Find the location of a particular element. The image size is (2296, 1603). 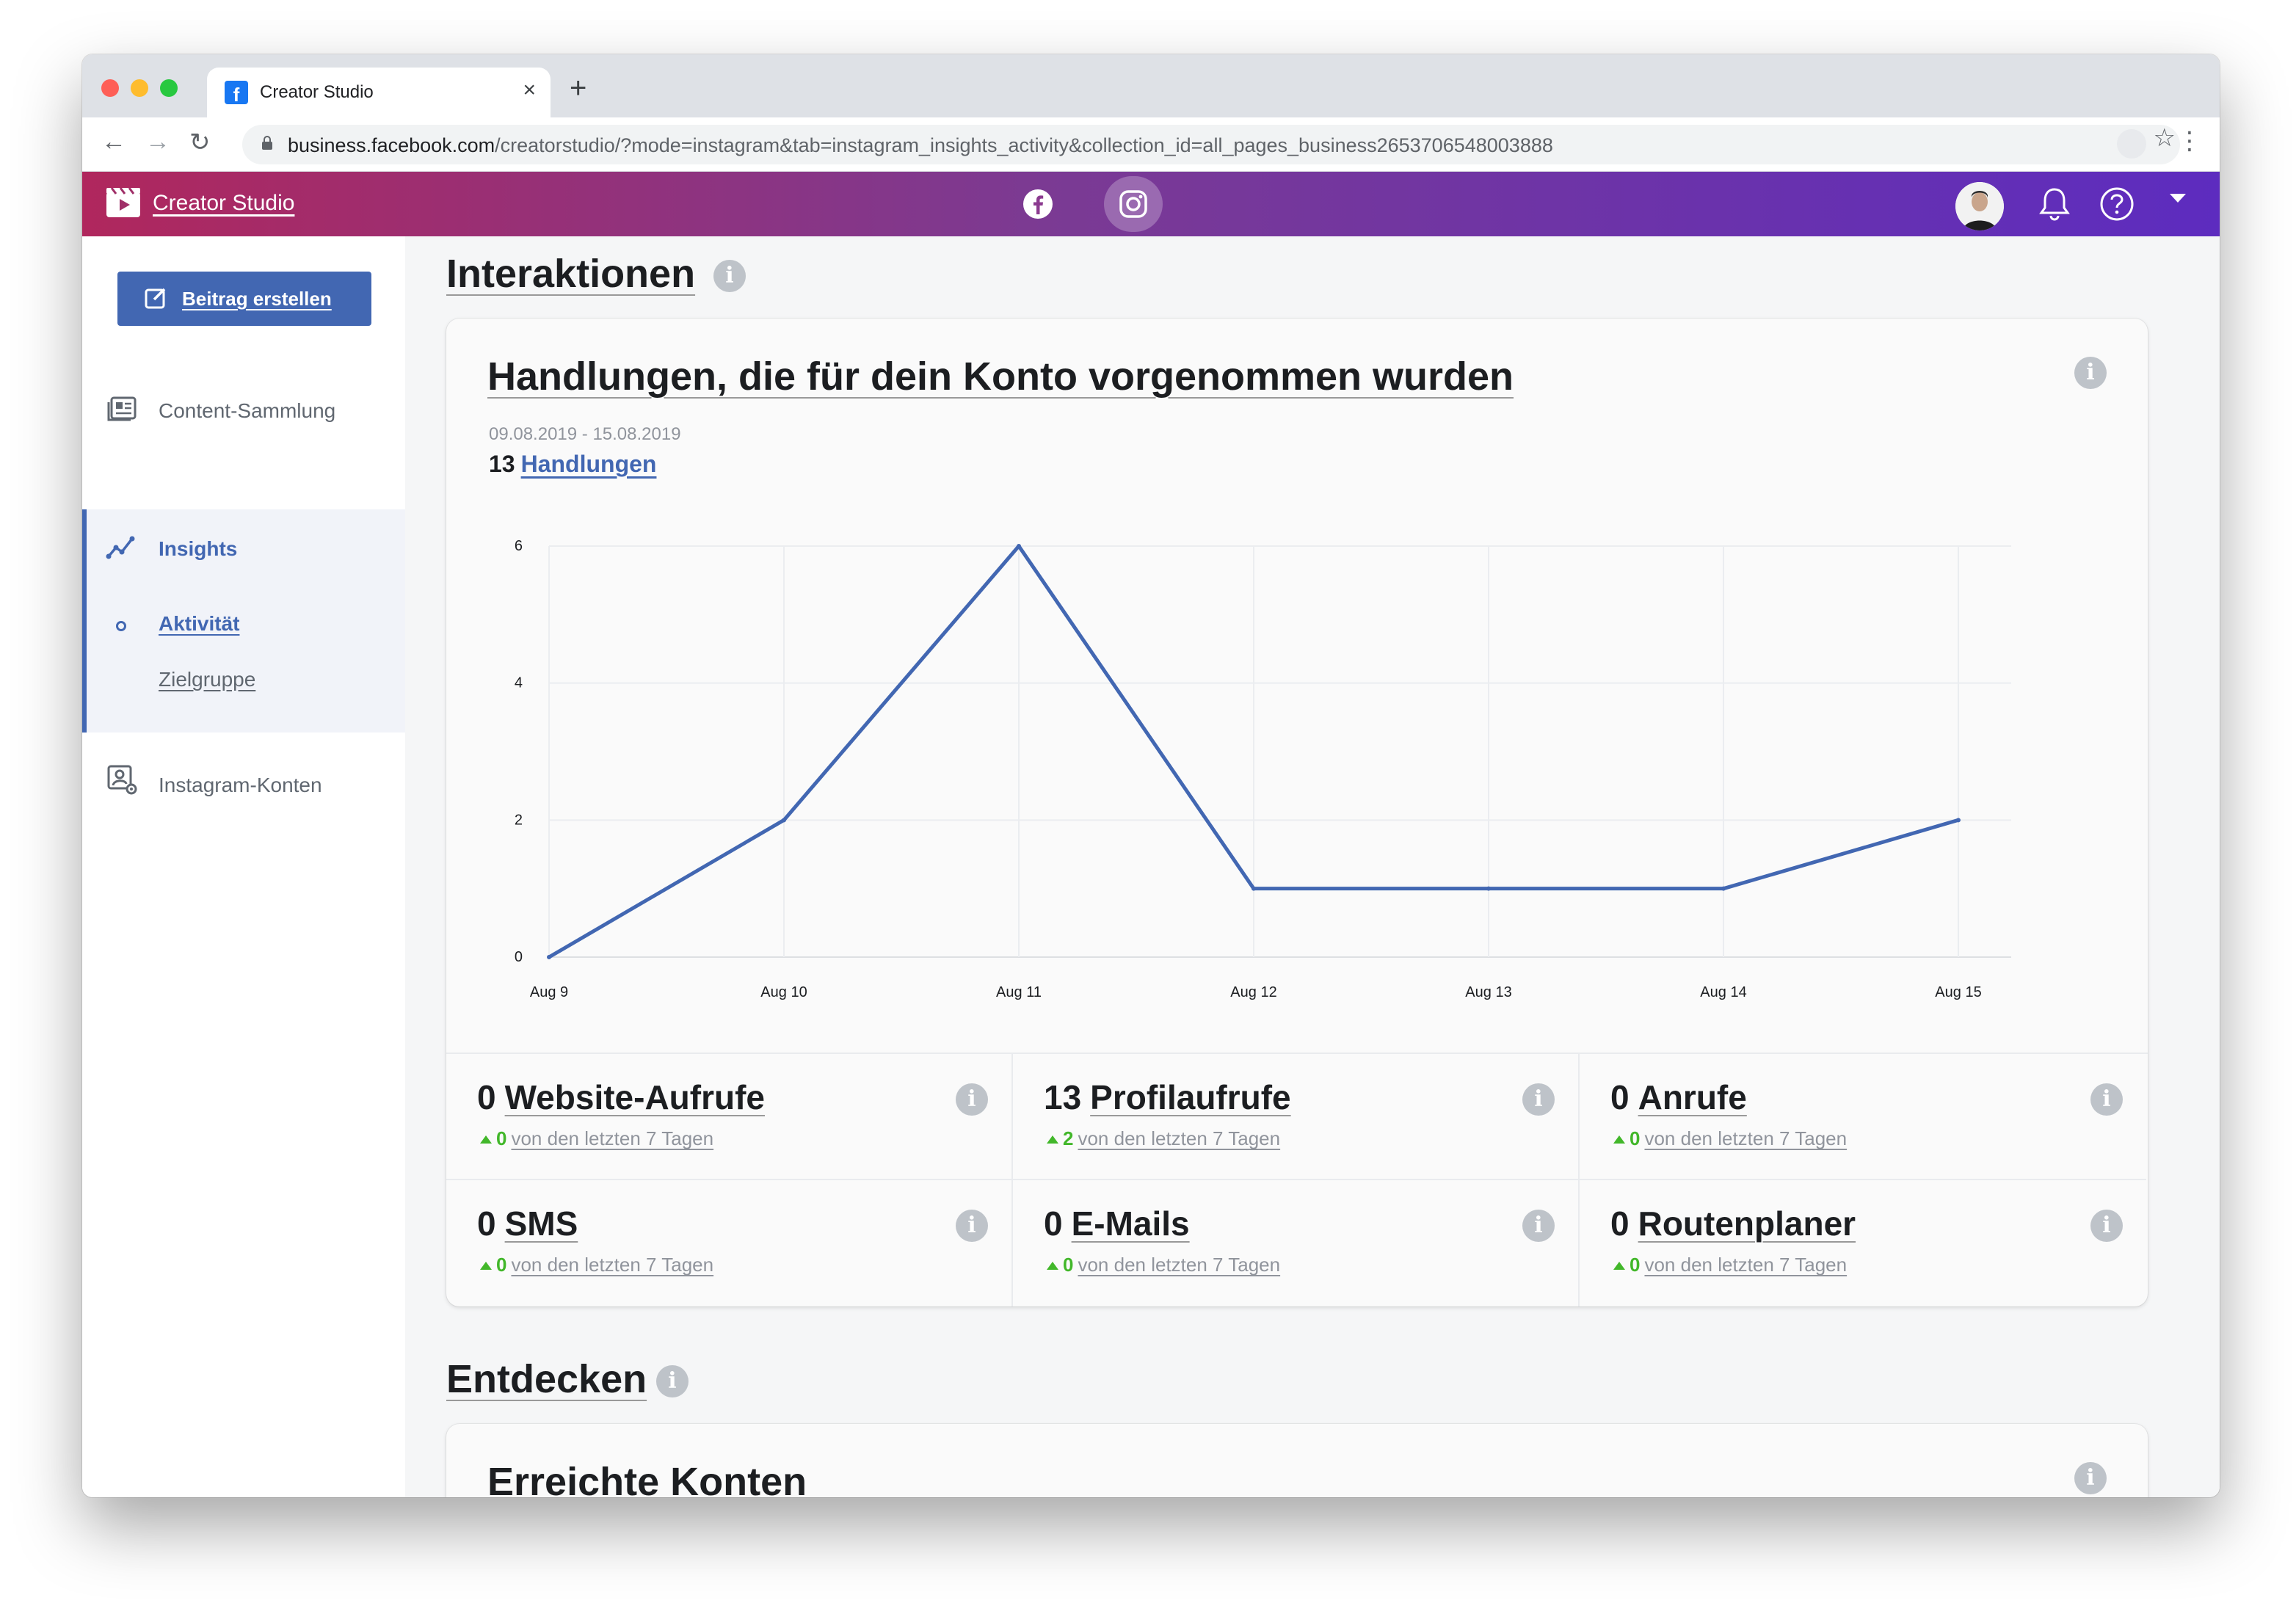

facebook-icon is located at coordinates (1038, 204).